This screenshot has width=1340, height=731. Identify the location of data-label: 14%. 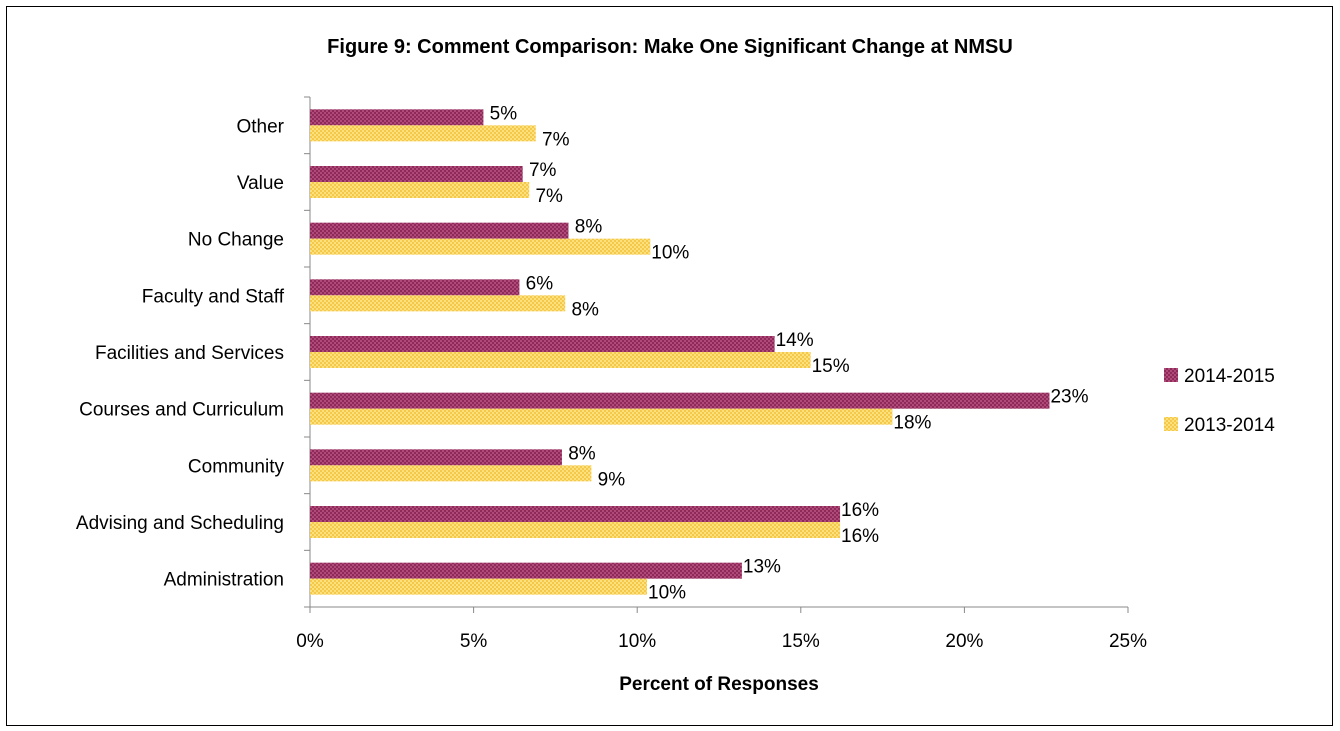
(795, 340).